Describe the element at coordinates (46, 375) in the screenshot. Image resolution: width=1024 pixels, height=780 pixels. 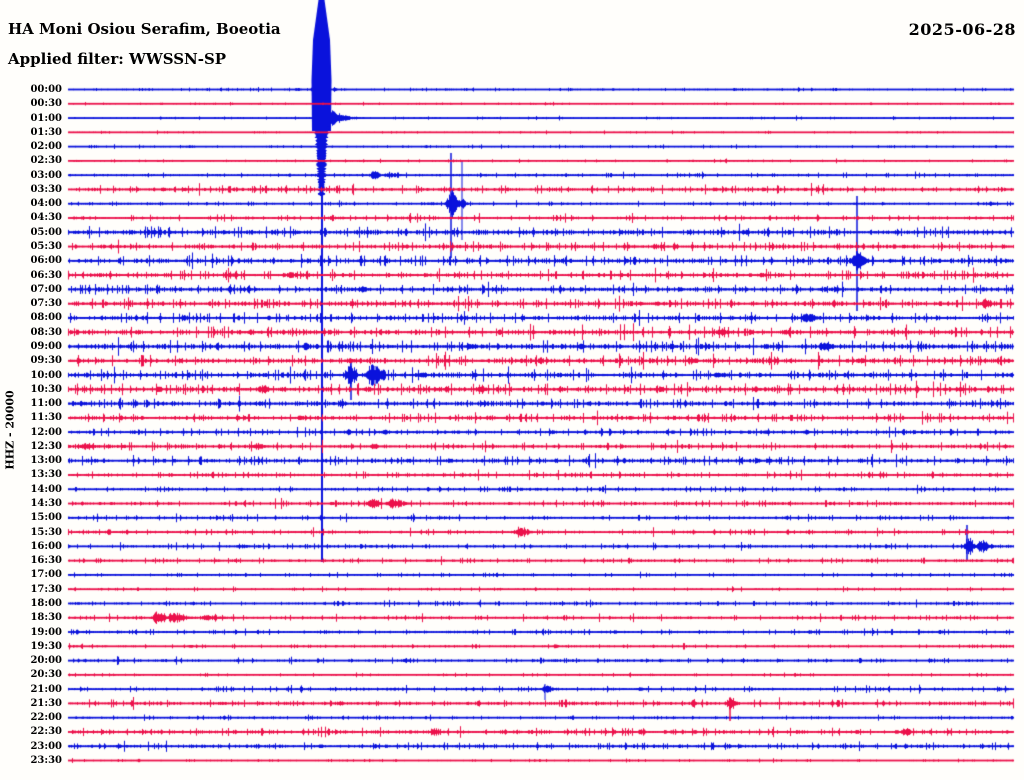
I see `time-label-10:00: 10:00` at that location.